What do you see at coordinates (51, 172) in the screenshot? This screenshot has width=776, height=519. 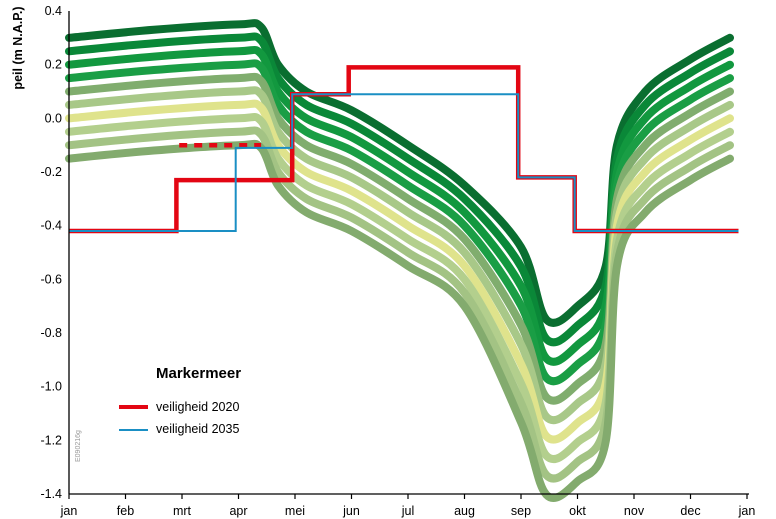 I see `y-tick-label: -0.2` at bounding box center [51, 172].